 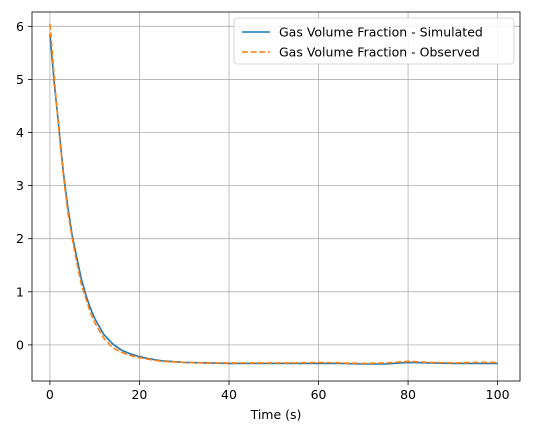 I want to click on y-tick-label: 3, so click(x=20, y=185).